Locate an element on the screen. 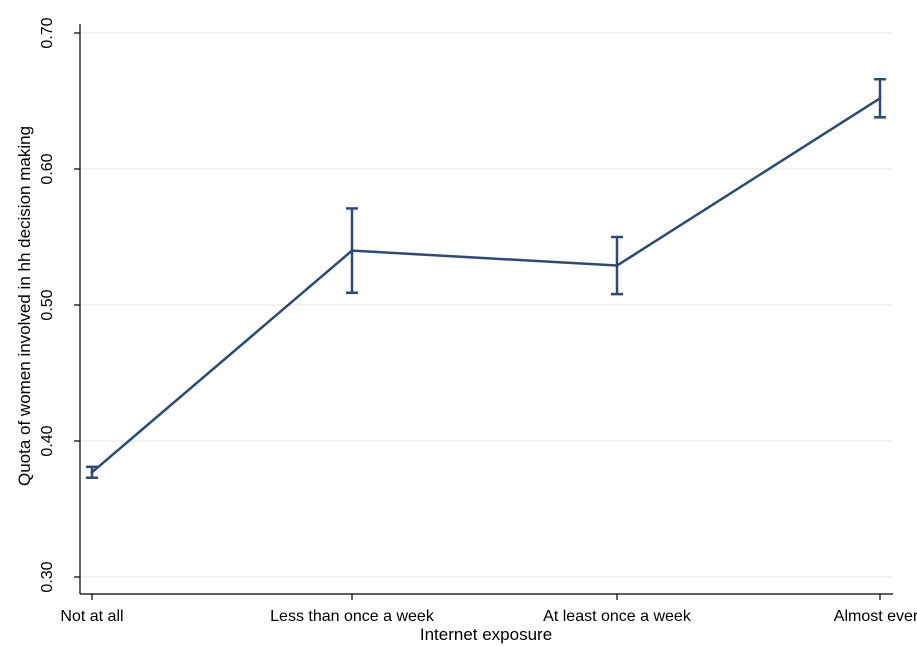 The height and width of the screenshot is (646, 917). y-ticks: 0.30 0.40 0.50 0.60 0.70 is located at coordinates (59, 305).